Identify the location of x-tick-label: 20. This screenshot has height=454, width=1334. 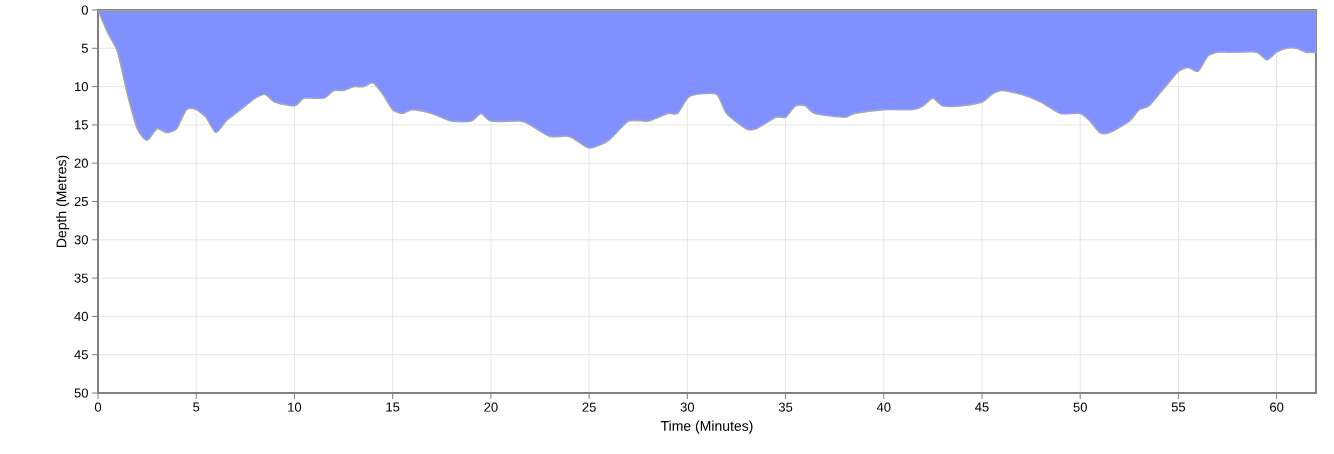
(491, 407).